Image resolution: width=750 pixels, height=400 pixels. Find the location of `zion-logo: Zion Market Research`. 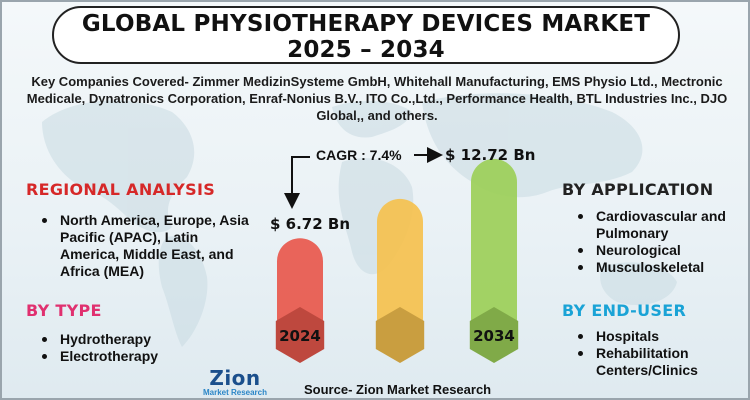

zion-logo: Zion Market Research is located at coordinates (235, 382).